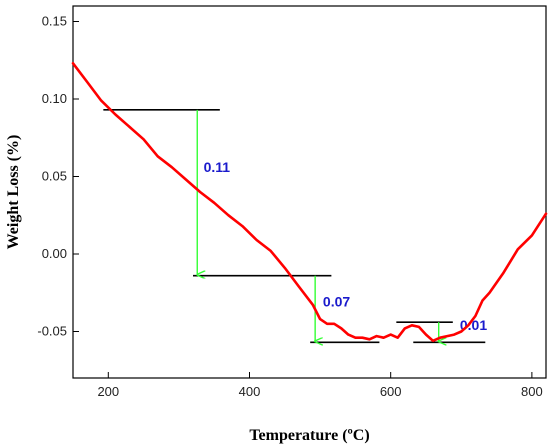  What do you see at coordinates (52, 331) in the screenshot?
I see `y-tick-label: -0.05` at bounding box center [52, 331].